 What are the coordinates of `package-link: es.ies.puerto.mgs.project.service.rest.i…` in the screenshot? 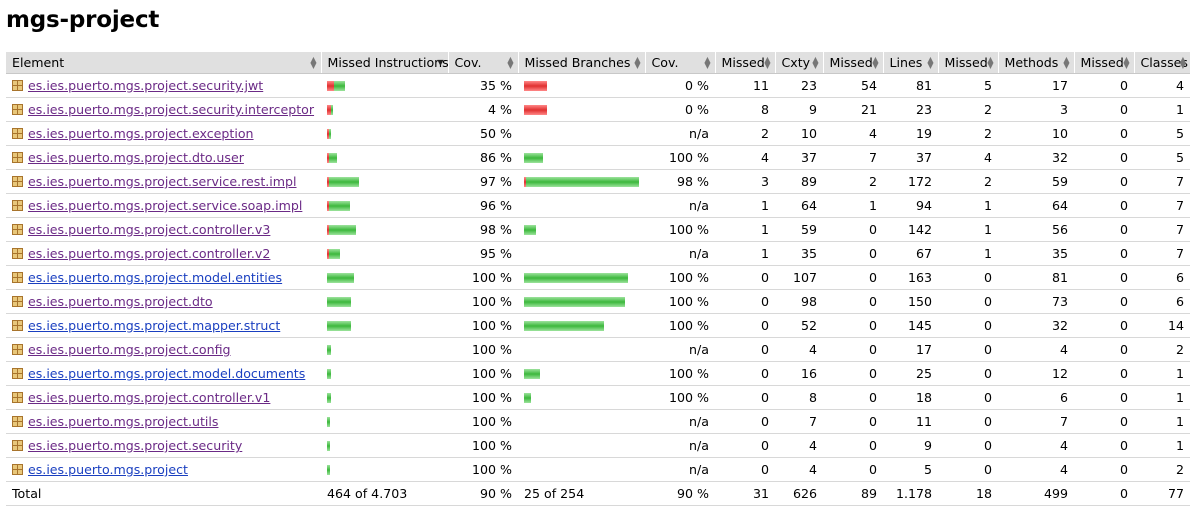 It's located at (162, 181).